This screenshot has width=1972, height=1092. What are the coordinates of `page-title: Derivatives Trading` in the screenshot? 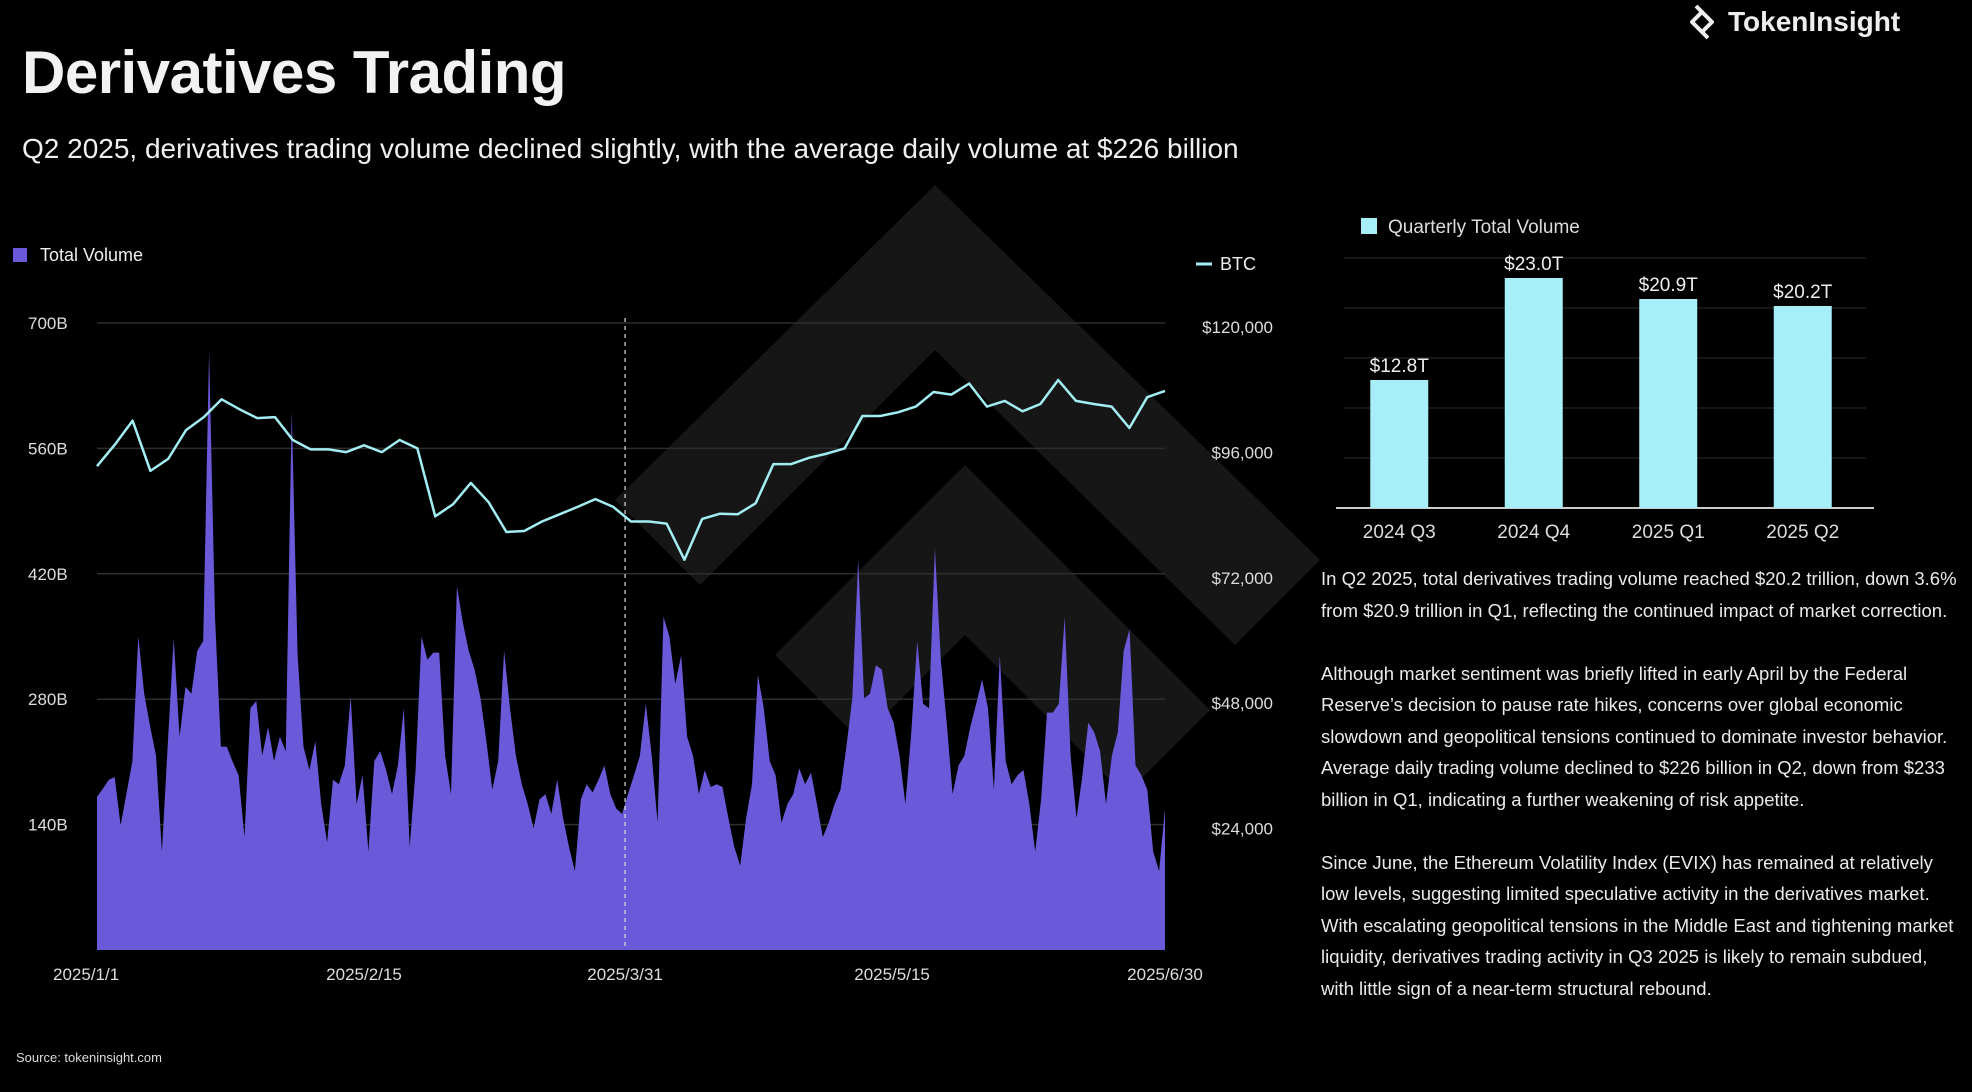 It's located at (294, 72).